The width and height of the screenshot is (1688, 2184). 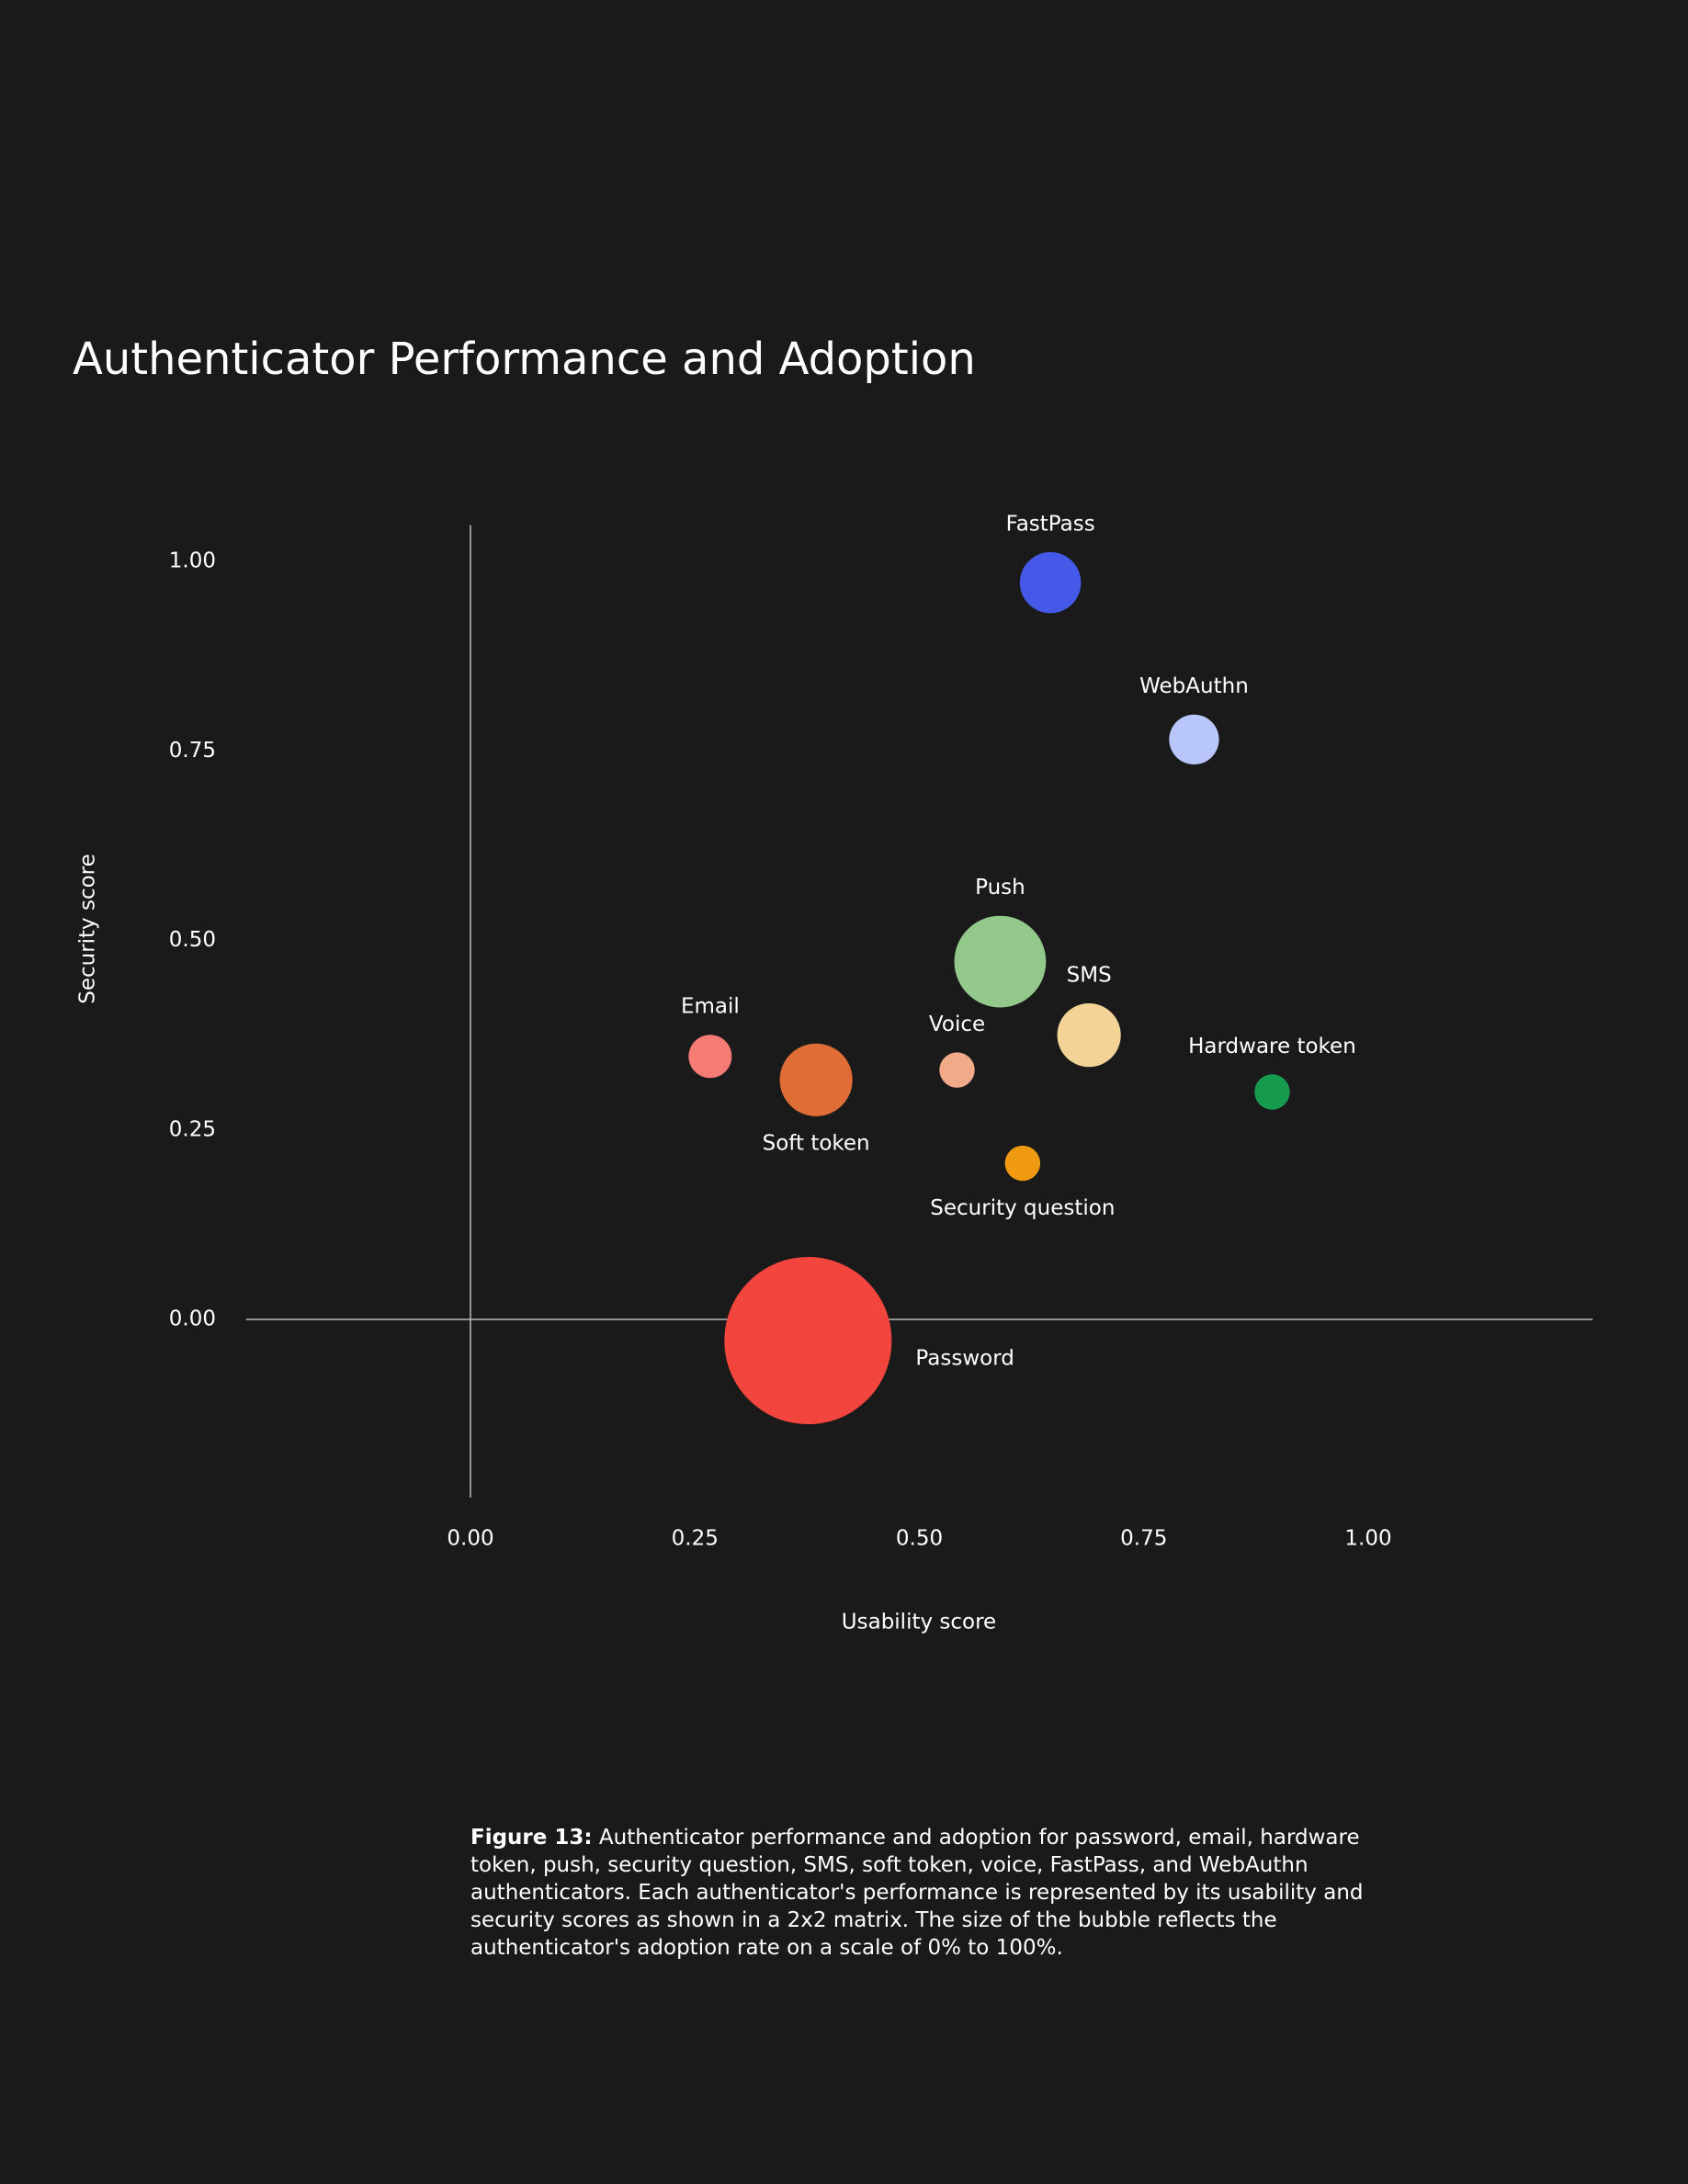 I want to click on caption-label: Figure 13:, so click(x=531, y=1838).